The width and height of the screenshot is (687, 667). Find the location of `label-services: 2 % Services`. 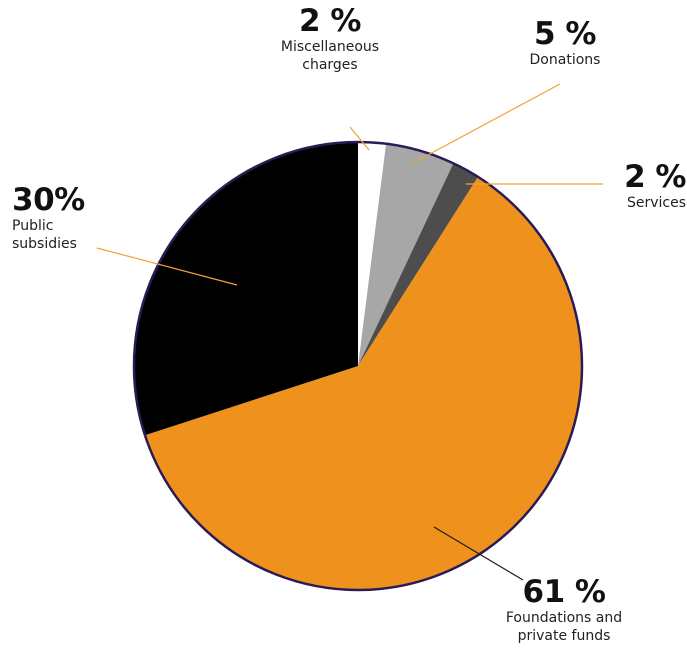

label-services: 2 % Services is located at coordinates (623, 186).